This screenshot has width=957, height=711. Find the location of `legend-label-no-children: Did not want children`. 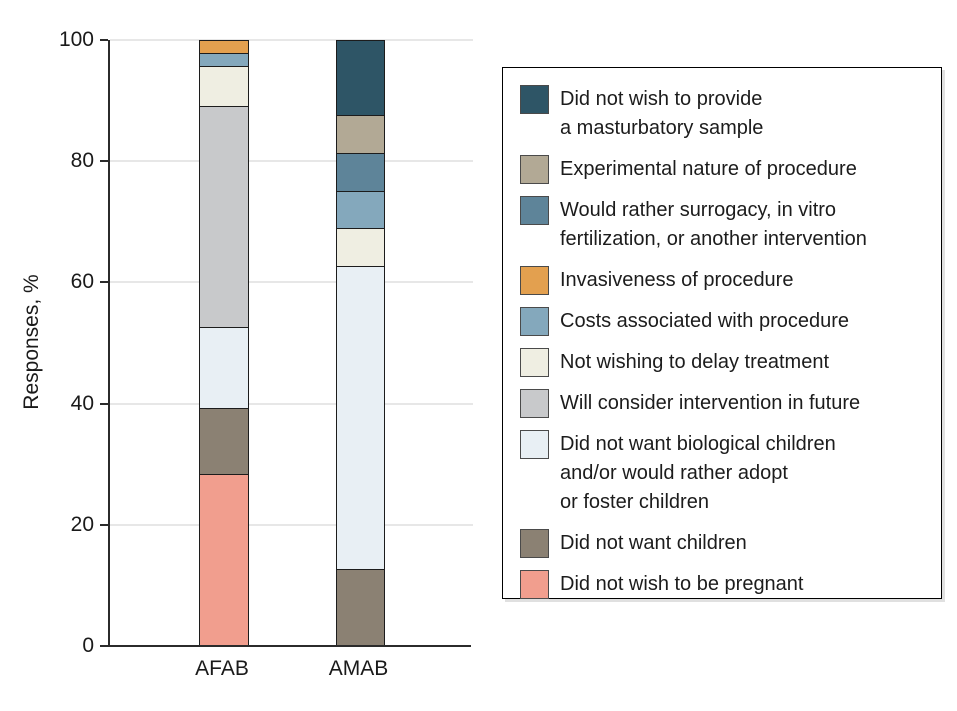

legend-label-no-children: Did not want children is located at coordinates (653, 543).